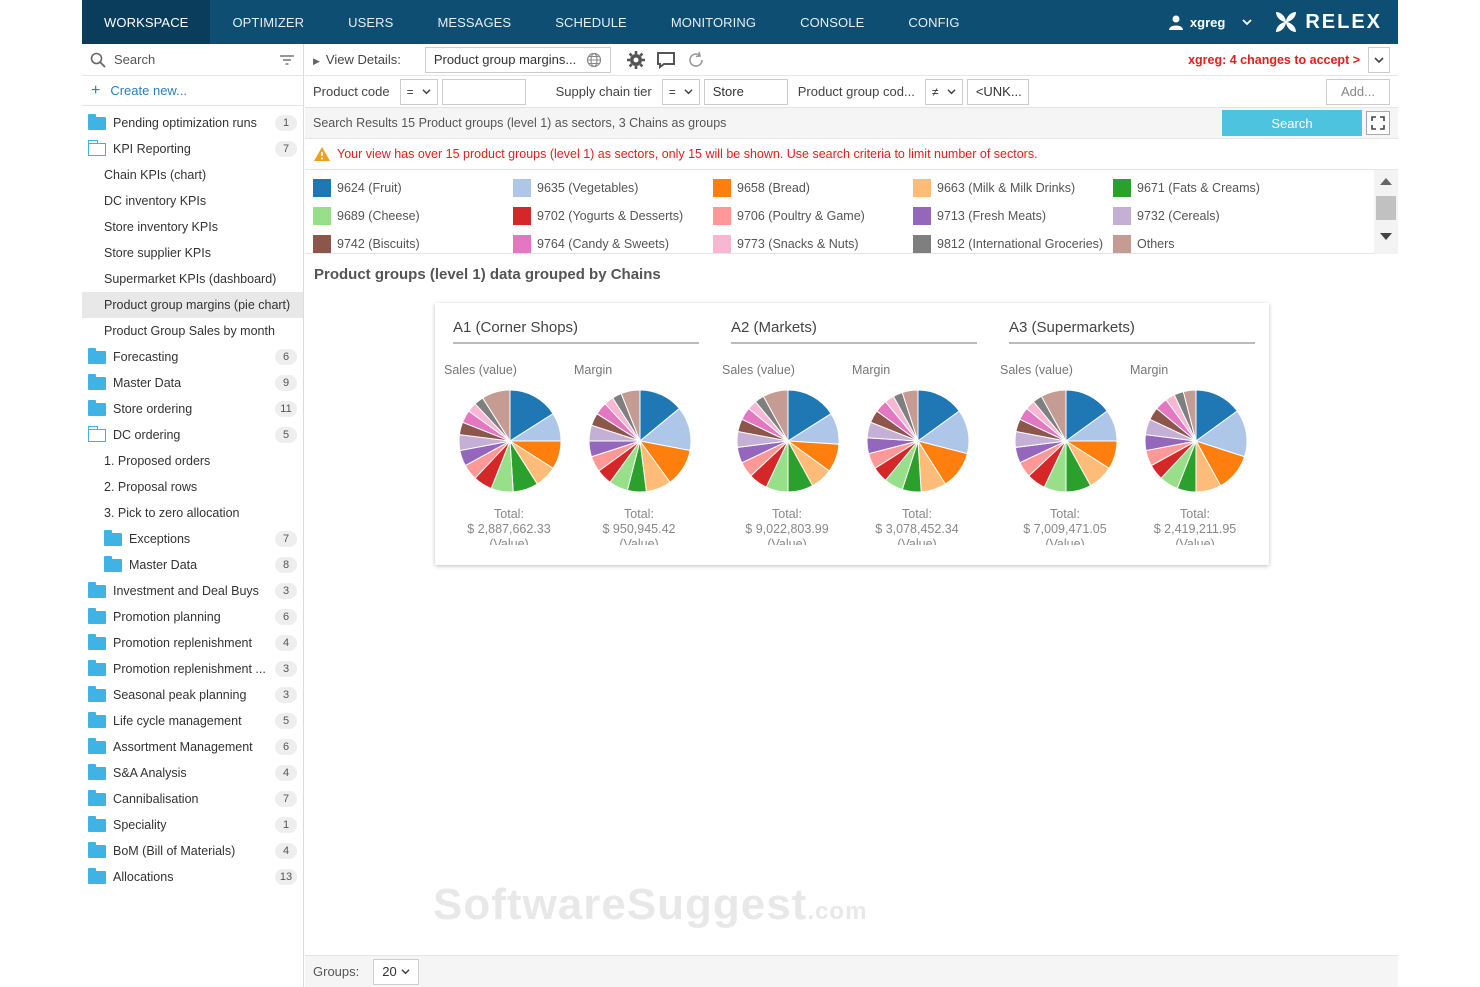  What do you see at coordinates (192, 721) in the screenshot?
I see `sidebar-item: Life cycle management 5` at bounding box center [192, 721].